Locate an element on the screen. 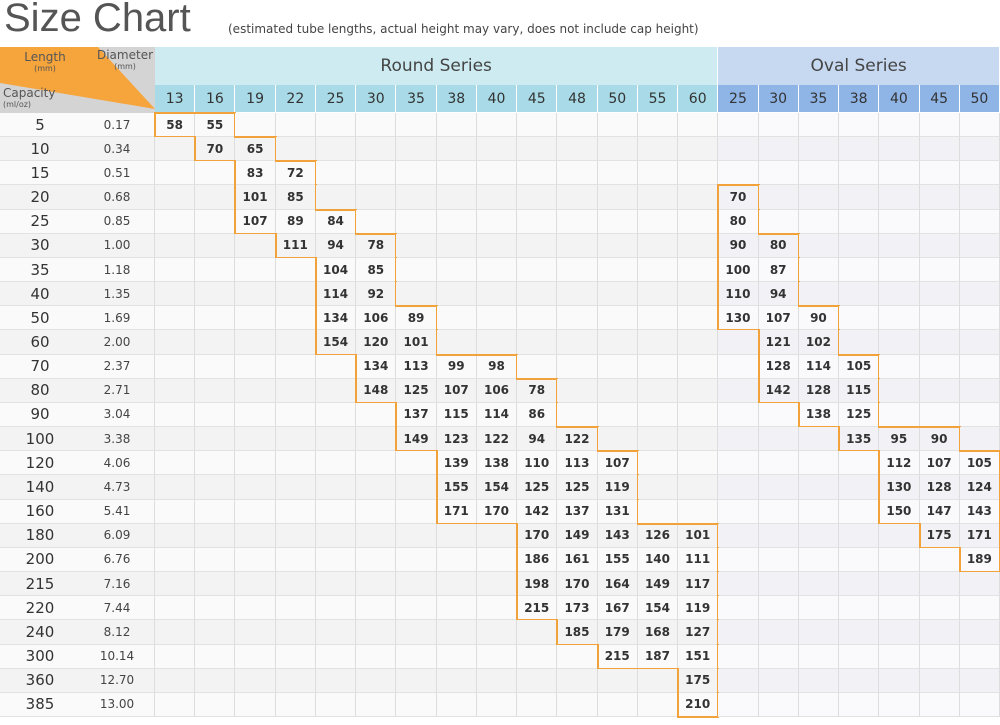  length-cell: 125 is located at coordinates (859, 415).